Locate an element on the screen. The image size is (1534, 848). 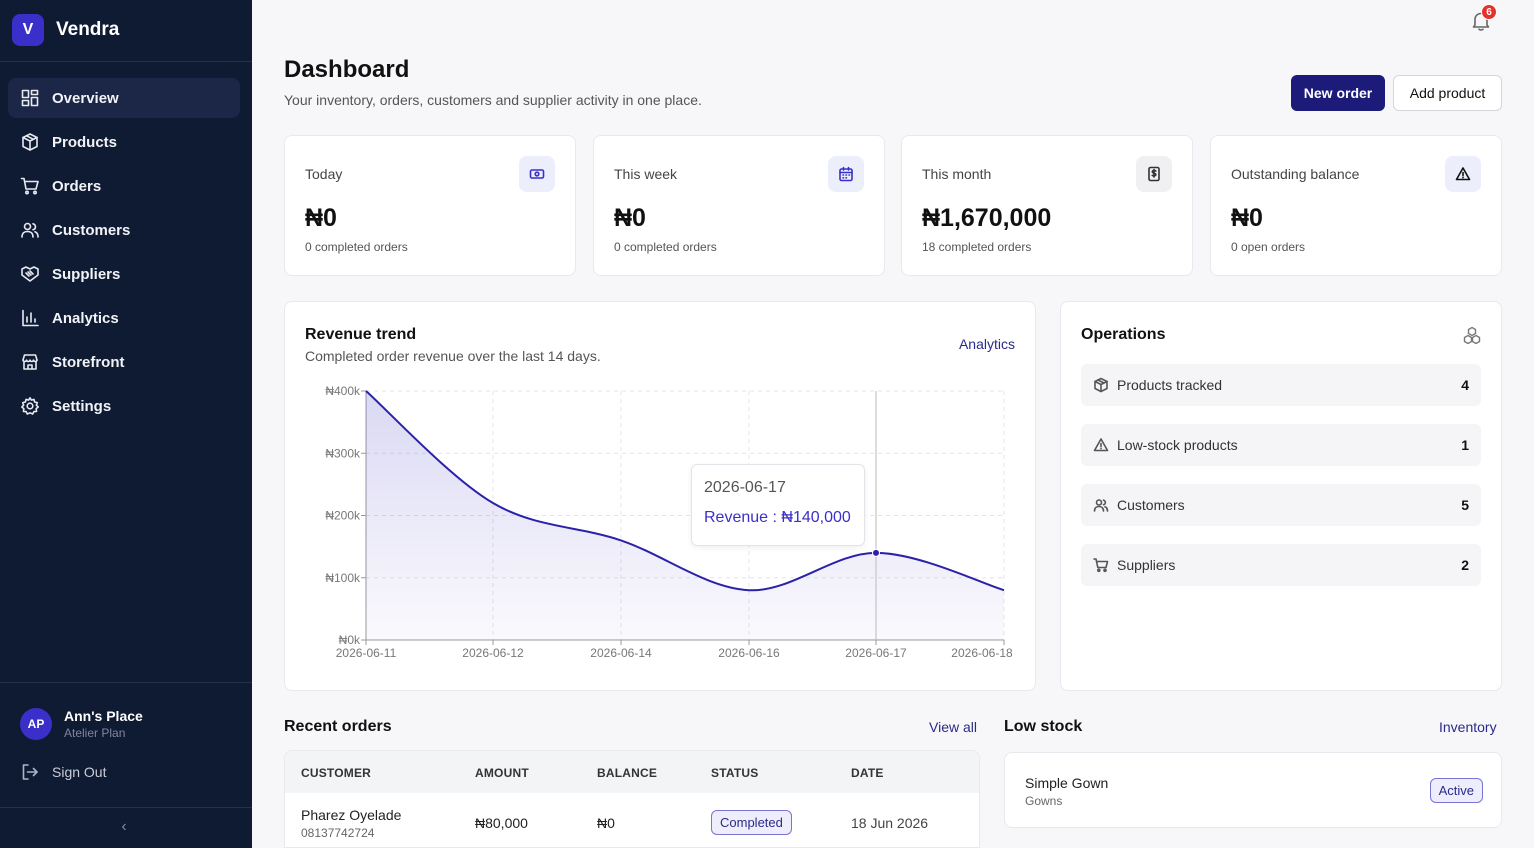
user-profile: AP Ann's Place Atelier Plan is located at coordinates (81, 724).